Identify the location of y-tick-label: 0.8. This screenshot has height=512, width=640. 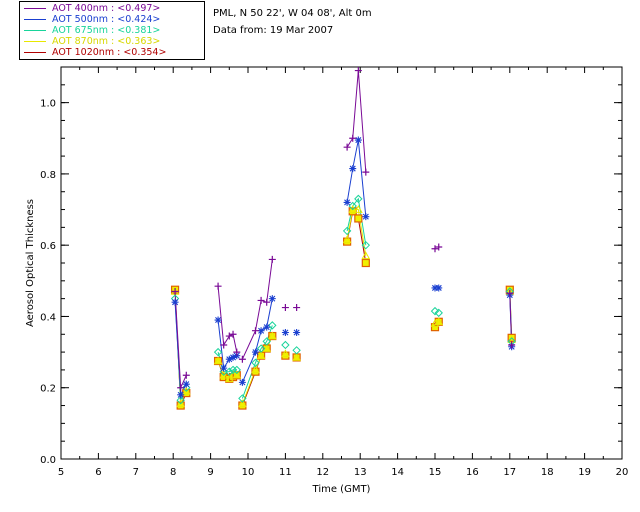
(48, 175).